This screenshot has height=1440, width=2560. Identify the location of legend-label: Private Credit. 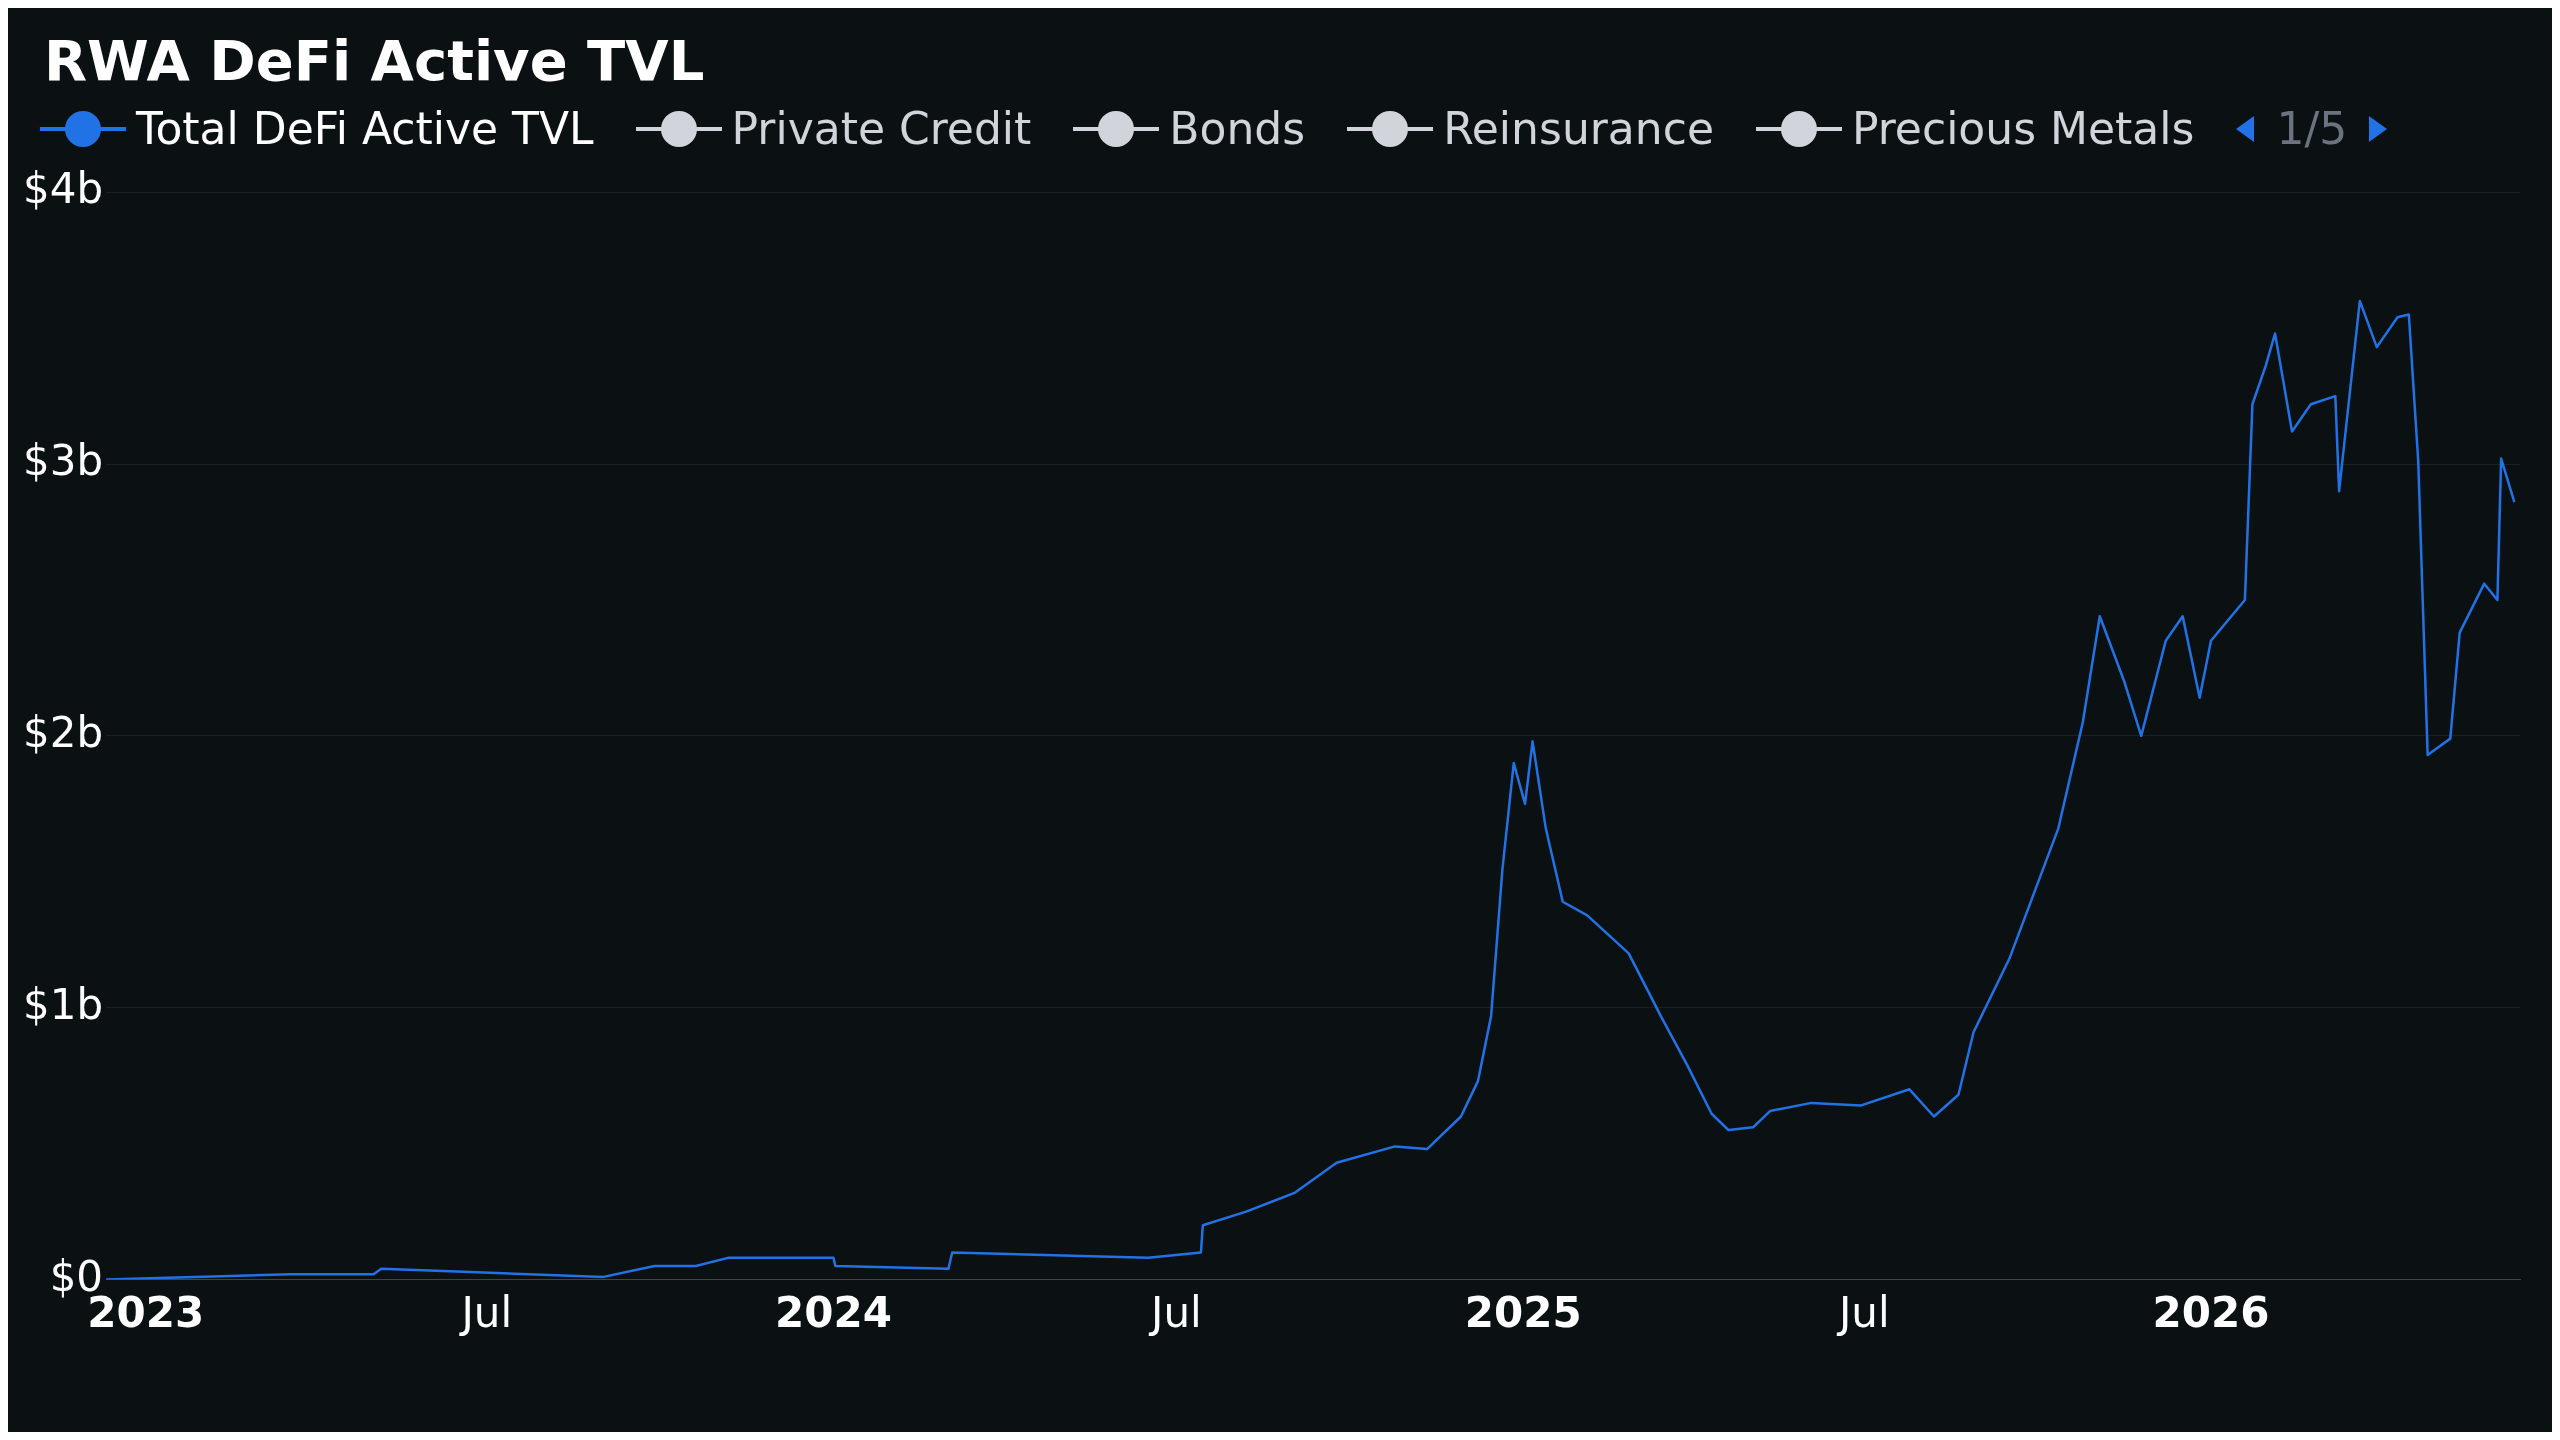
(881, 128).